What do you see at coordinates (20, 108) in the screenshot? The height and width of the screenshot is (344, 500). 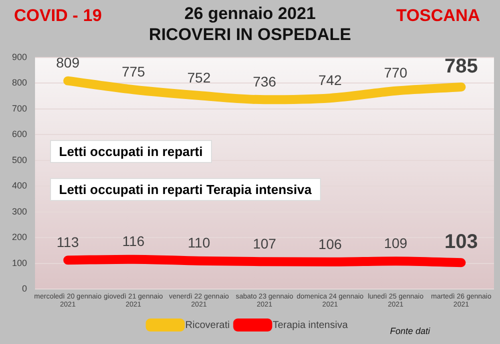 I see `y-tick-label: 700` at bounding box center [20, 108].